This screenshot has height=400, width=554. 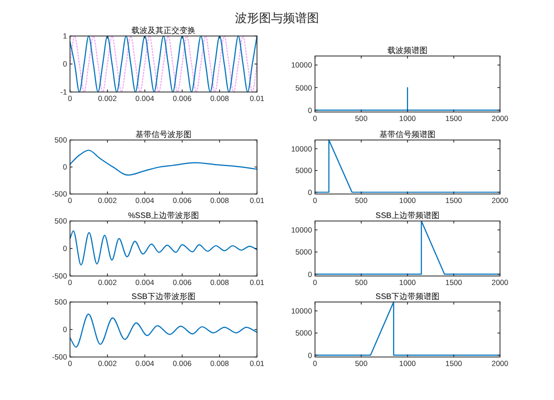 What do you see at coordinates (164, 215) in the screenshot?
I see `chart-title: %SSB上边带波形图` at bounding box center [164, 215].